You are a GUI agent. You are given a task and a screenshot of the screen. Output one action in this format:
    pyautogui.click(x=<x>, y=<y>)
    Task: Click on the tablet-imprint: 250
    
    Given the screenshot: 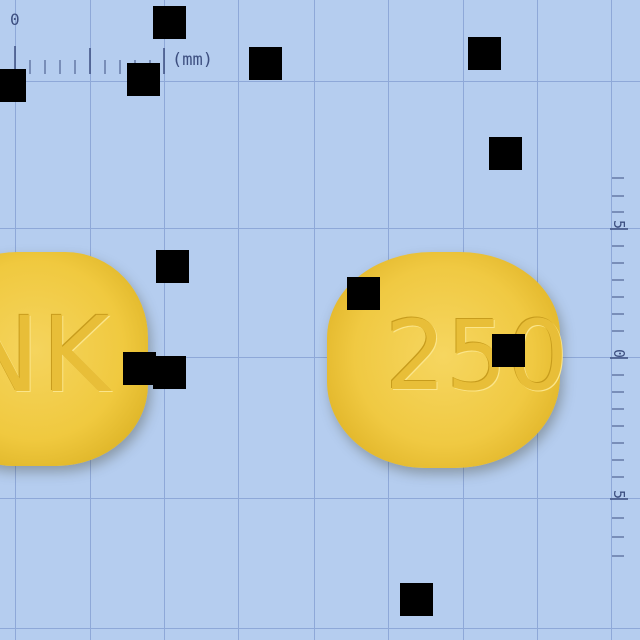 What is the action you would take?
    pyautogui.click(x=477, y=356)
    